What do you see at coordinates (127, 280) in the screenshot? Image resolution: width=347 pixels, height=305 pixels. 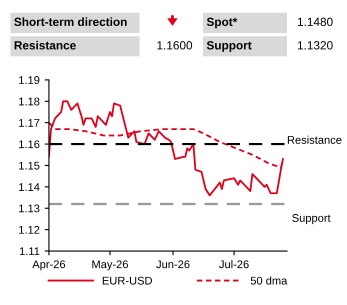 I see `legend-label: EUR-USD` at bounding box center [127, 280].